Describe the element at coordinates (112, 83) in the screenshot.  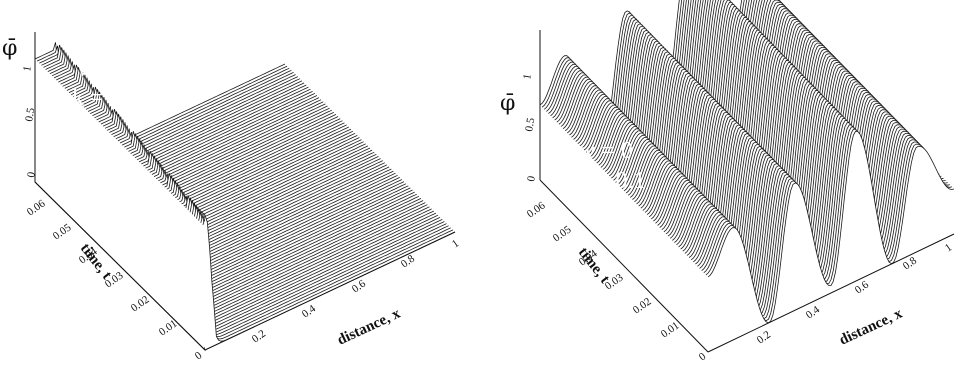
I see `annotation-left: w = 10 k = 0.01` at that location.